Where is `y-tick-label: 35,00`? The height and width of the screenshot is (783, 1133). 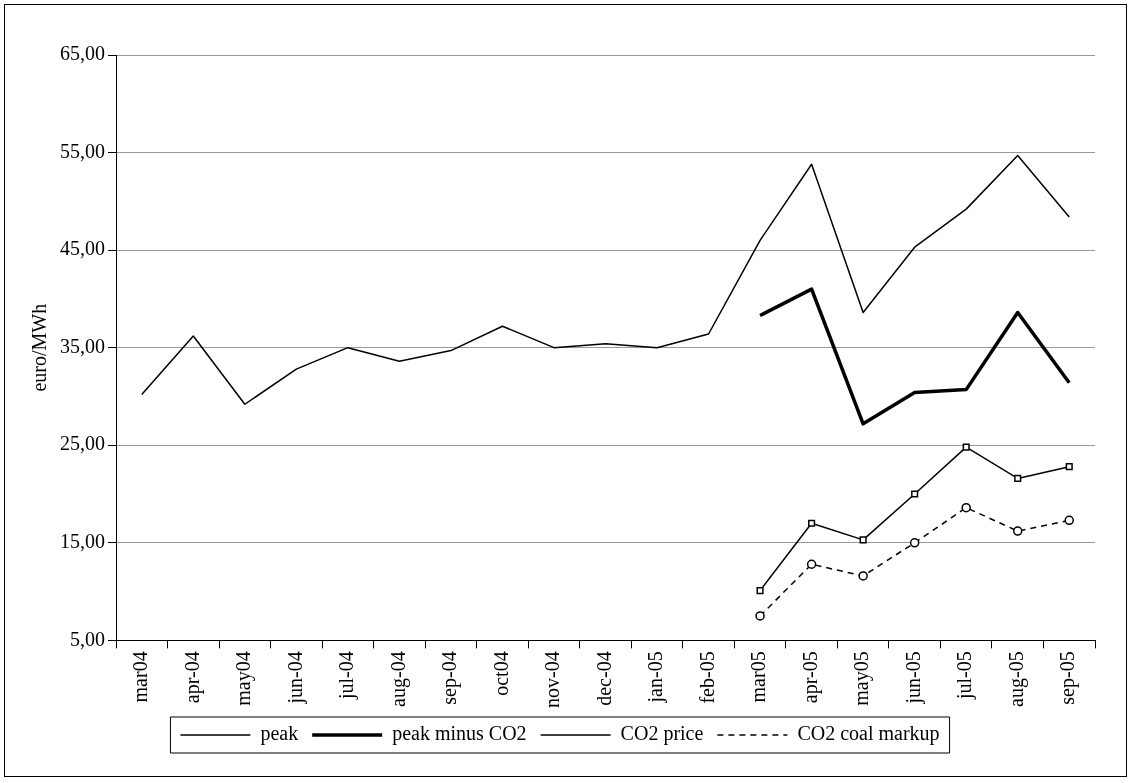 y-tick-label: 35,00 is located at coordinates (82, 345).